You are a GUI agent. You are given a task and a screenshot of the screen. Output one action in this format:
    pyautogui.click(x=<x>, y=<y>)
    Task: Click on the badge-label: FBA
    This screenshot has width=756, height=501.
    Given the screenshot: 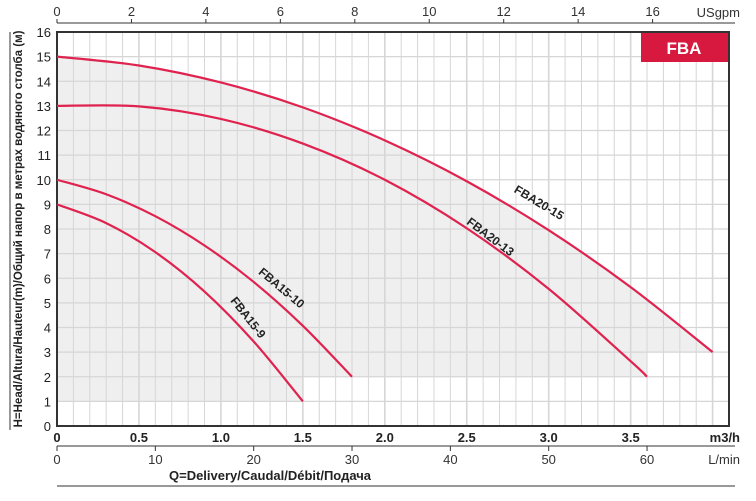 What is the action you would take?
    pyautogui.click(x=684, y=48)
    